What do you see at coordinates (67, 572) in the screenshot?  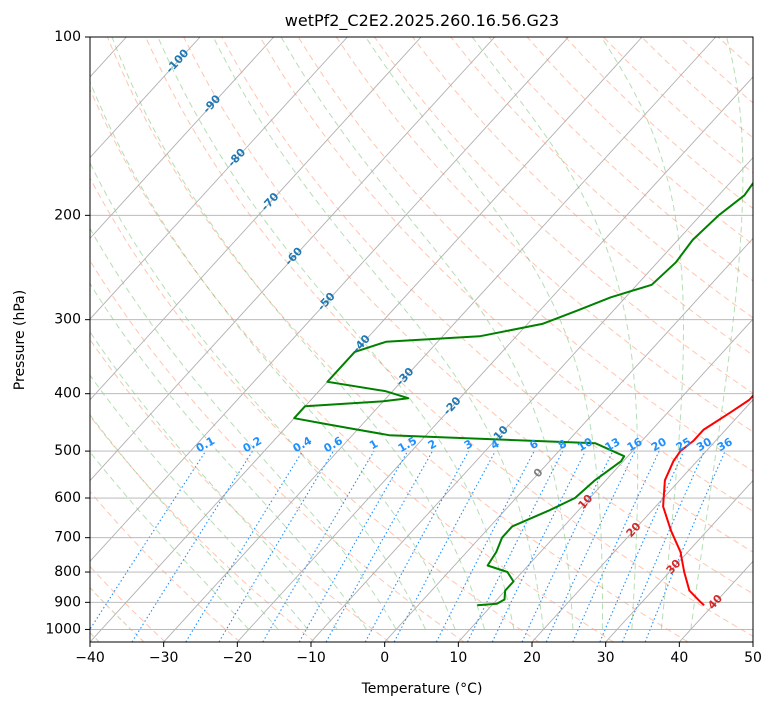 I see `y-tick-label: 800` at bounding box center [67, 572].